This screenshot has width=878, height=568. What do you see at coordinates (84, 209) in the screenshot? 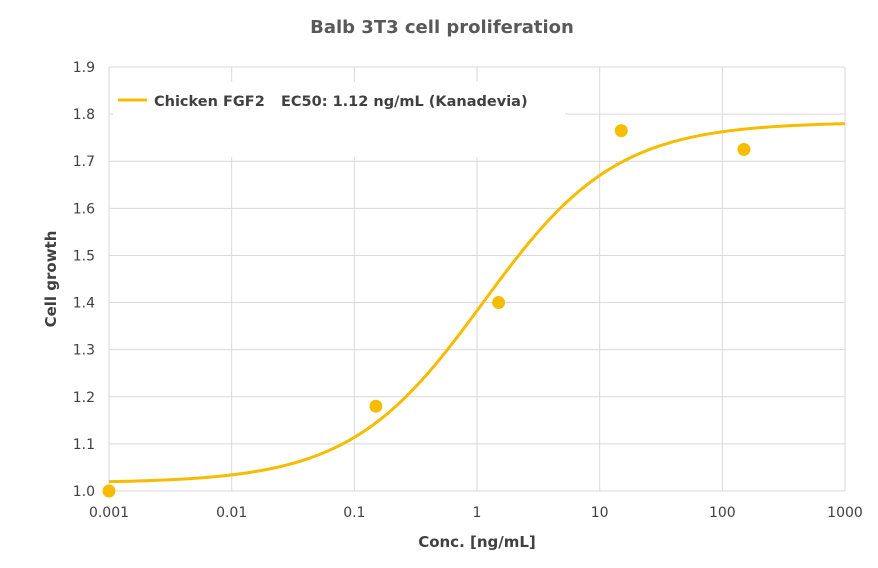
I see `y-tick-label: 1.6` at bounding box center [84, 209].